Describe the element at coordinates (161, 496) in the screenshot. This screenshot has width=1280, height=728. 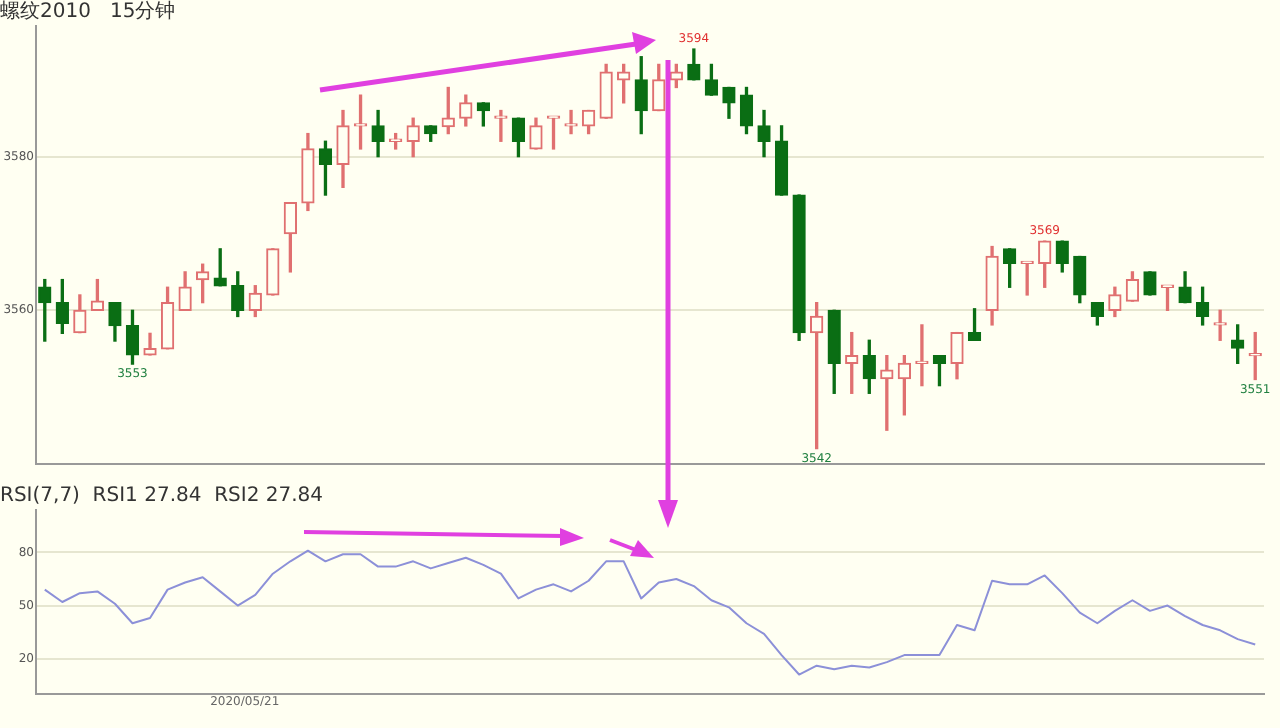
I see `chart-title: RSI(7,7) RSI1 27.84 RSI2 27.84` at that location.